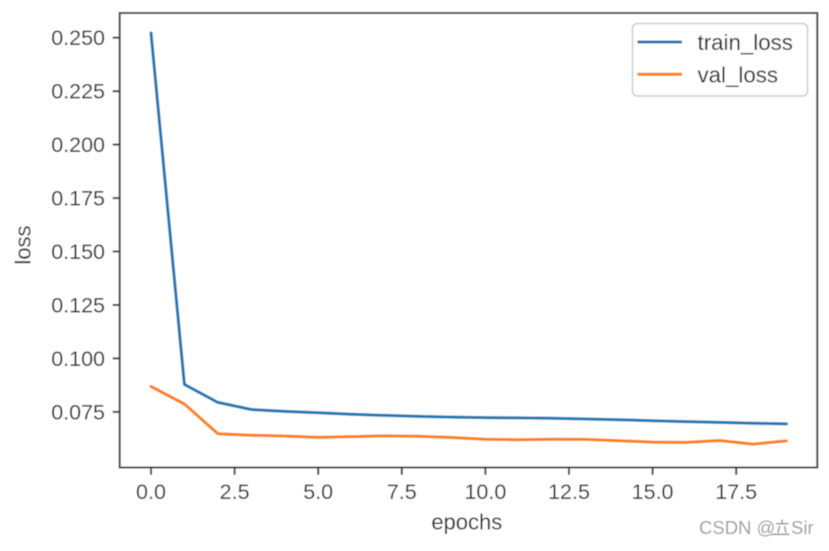  Describe the element at coordinates (466, 522) in the screenshot. I see `svg-text: epochs` at that location.